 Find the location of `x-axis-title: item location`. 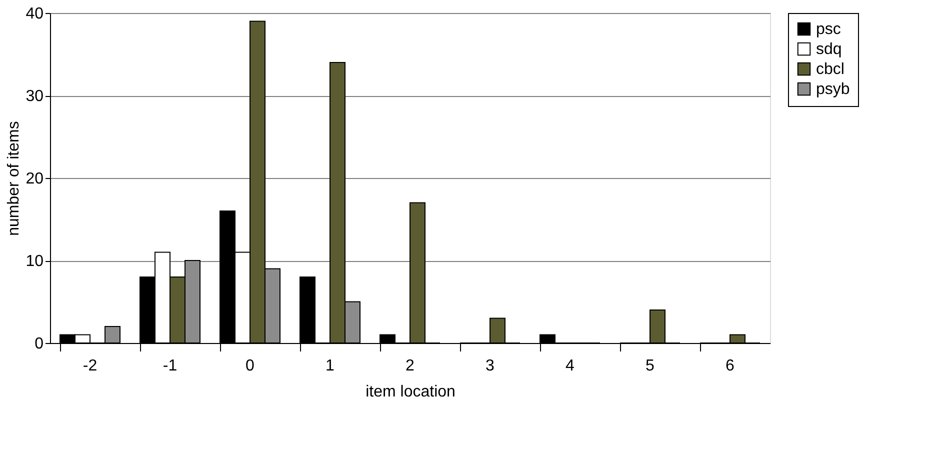

x-axis-title: item location is located at coordinates (411, 392).